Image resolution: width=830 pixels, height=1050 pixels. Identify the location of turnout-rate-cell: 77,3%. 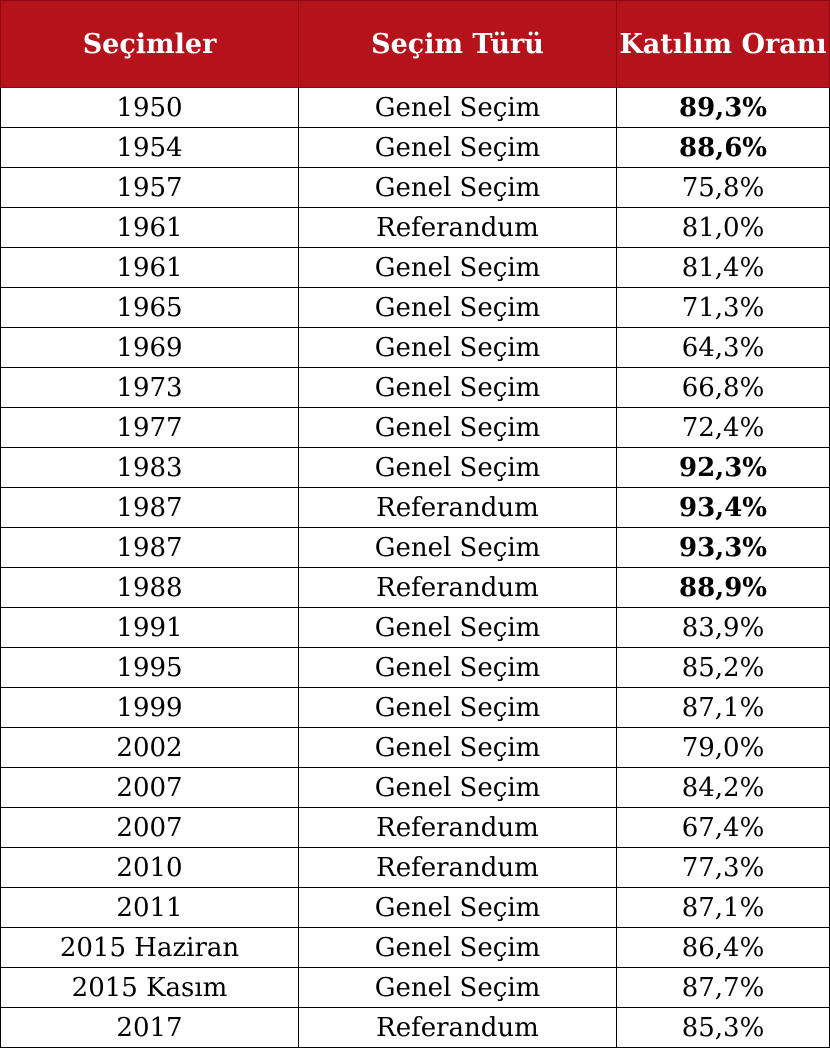
(723, 867).